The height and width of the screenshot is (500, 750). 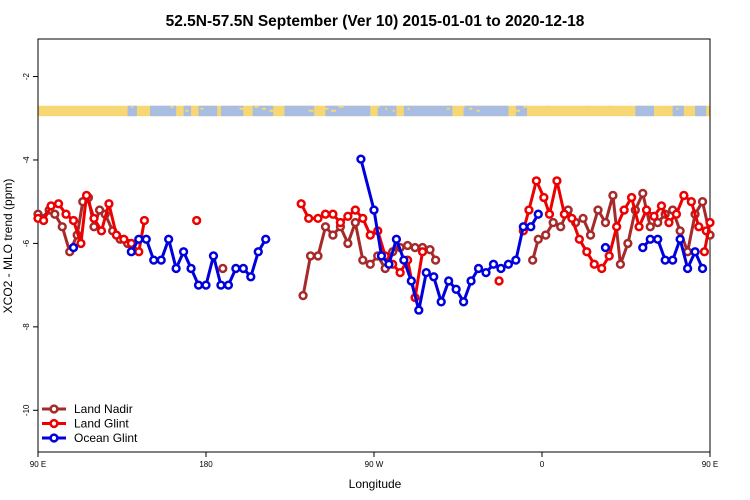 I want to click on x-tick-label: 0, so click(x=542, y=464).